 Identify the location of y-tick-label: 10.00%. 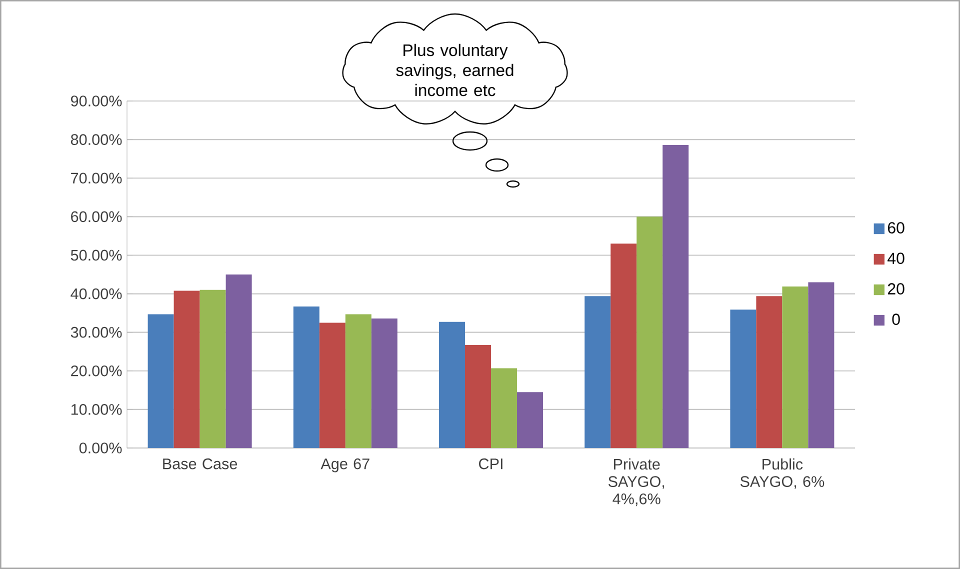
(96, 409).